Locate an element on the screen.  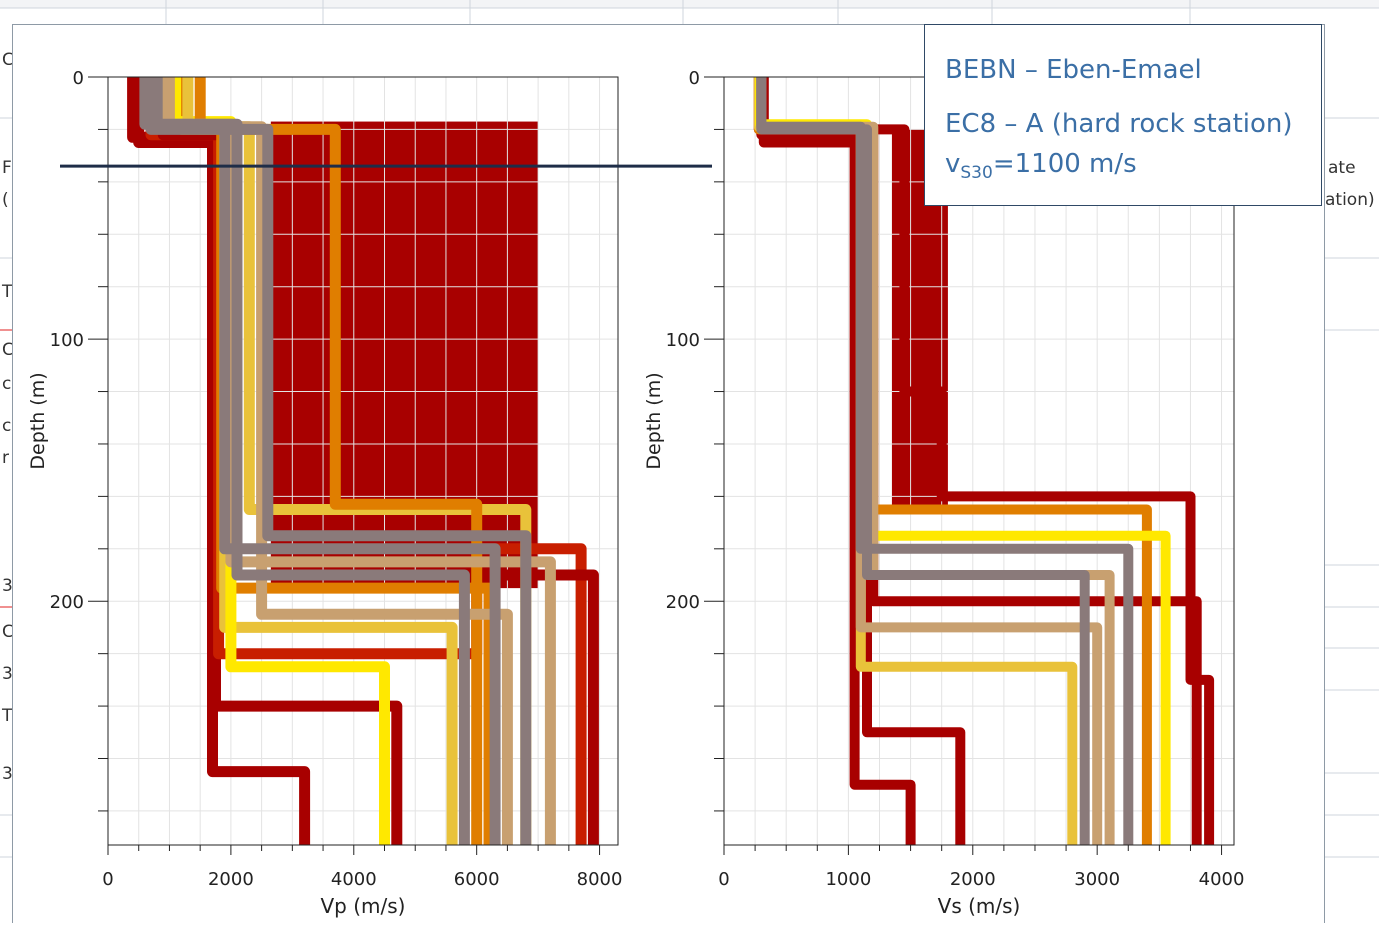
vp-x-tick-label: 0 is located at coordinates (107, 879).